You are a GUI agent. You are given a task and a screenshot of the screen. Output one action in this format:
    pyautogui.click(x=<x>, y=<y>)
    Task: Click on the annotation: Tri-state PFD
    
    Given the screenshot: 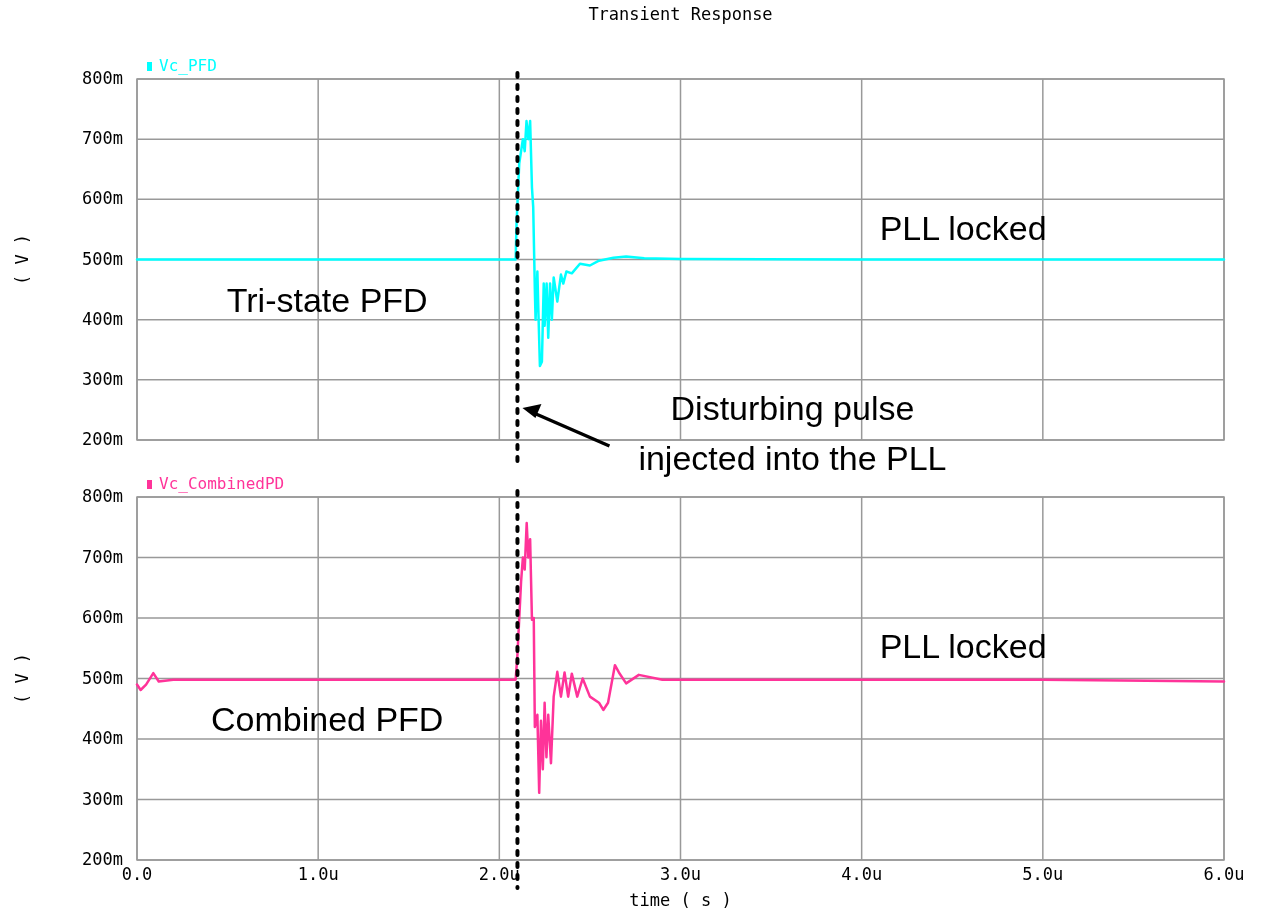 What is the action you would take?
    pyautogui.click(x=327, y=299)
    